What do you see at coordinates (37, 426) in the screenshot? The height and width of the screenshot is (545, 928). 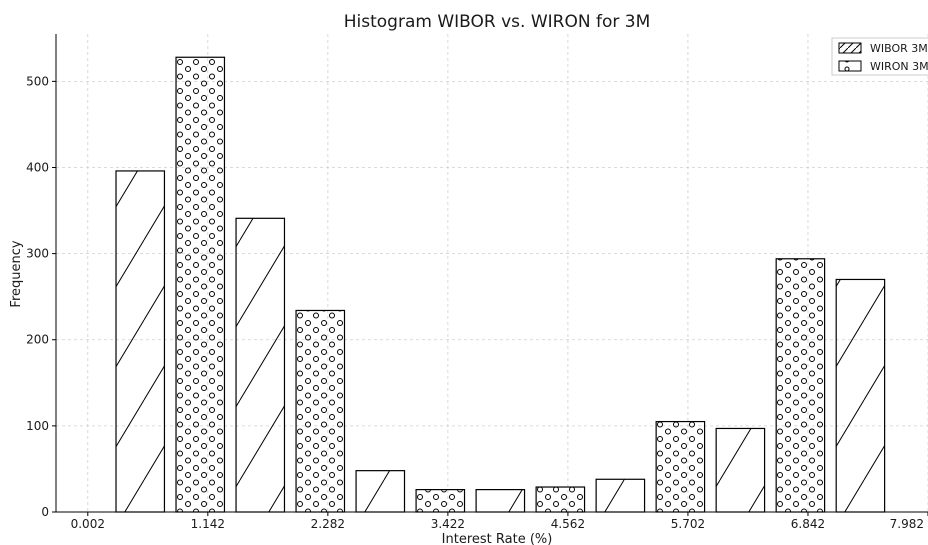 I see `y-tick-label: 100` at bounding box center [37, 426].